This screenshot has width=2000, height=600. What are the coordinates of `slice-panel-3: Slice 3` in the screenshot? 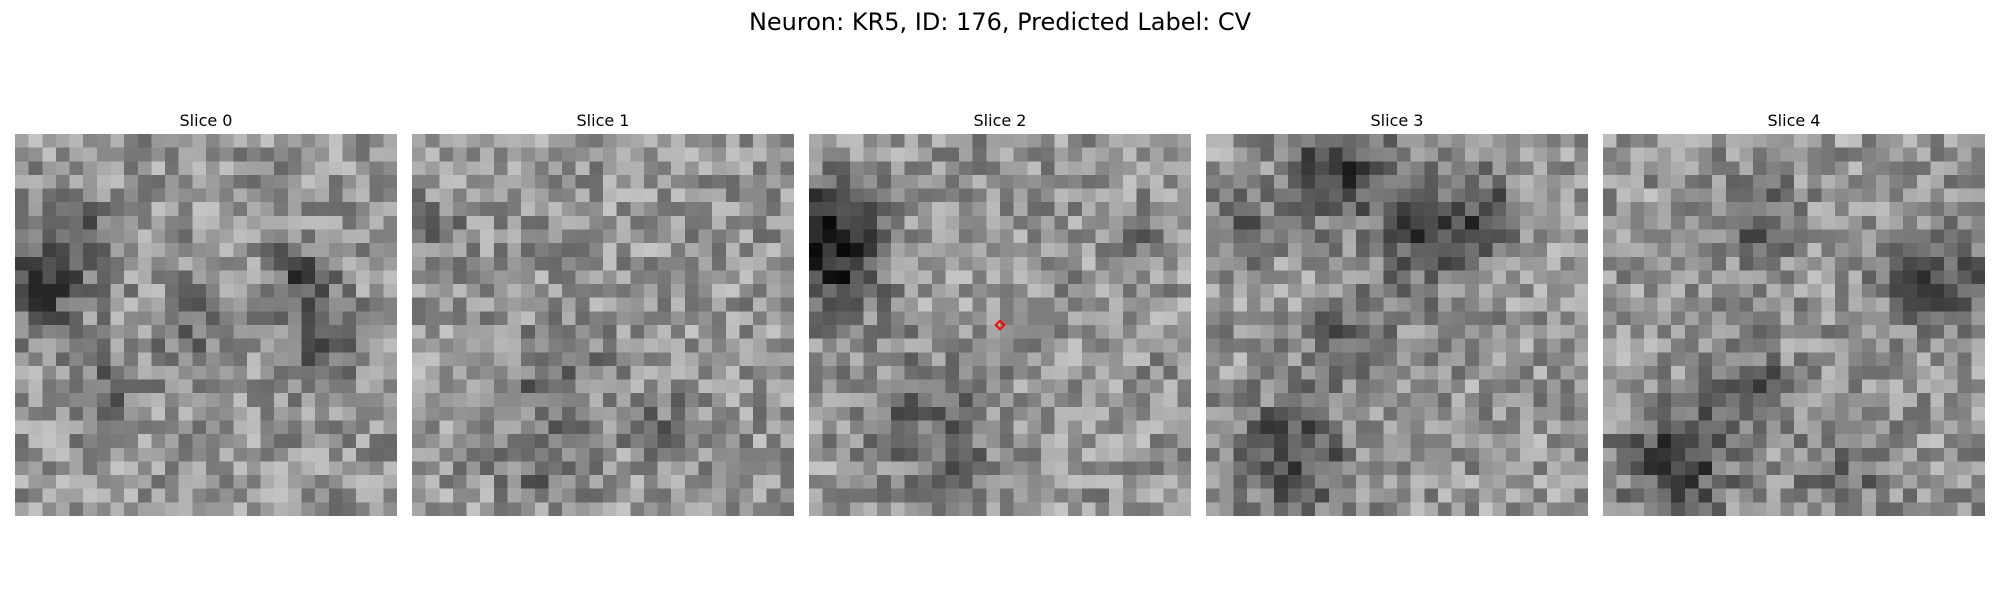 It's located at (1397, 312).